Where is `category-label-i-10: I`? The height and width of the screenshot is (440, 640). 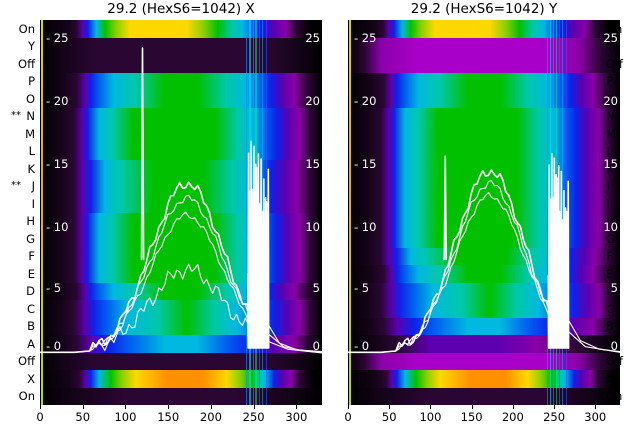
category-label-i-10: I is located at coordinates (33, 204).